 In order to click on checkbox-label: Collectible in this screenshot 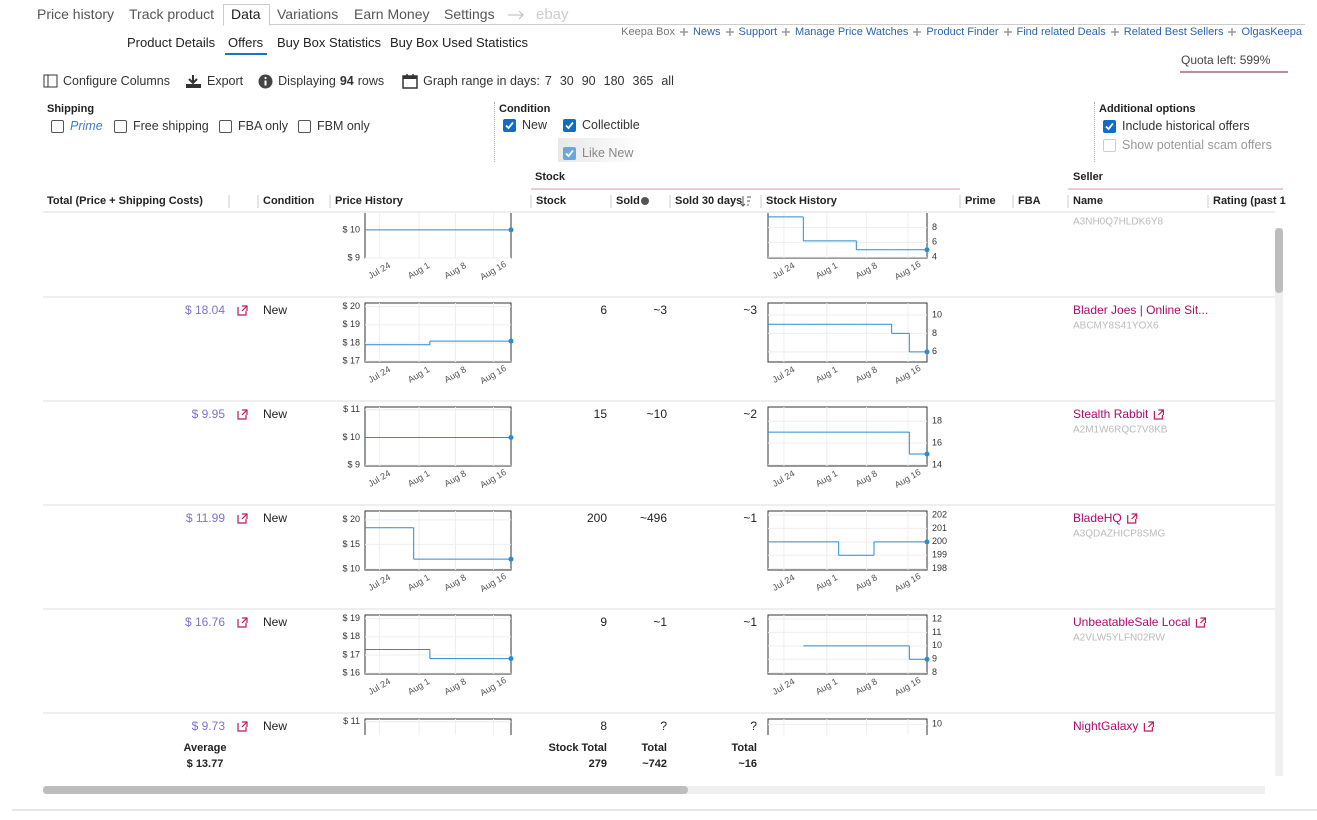, I will do `click(611, 125)`.